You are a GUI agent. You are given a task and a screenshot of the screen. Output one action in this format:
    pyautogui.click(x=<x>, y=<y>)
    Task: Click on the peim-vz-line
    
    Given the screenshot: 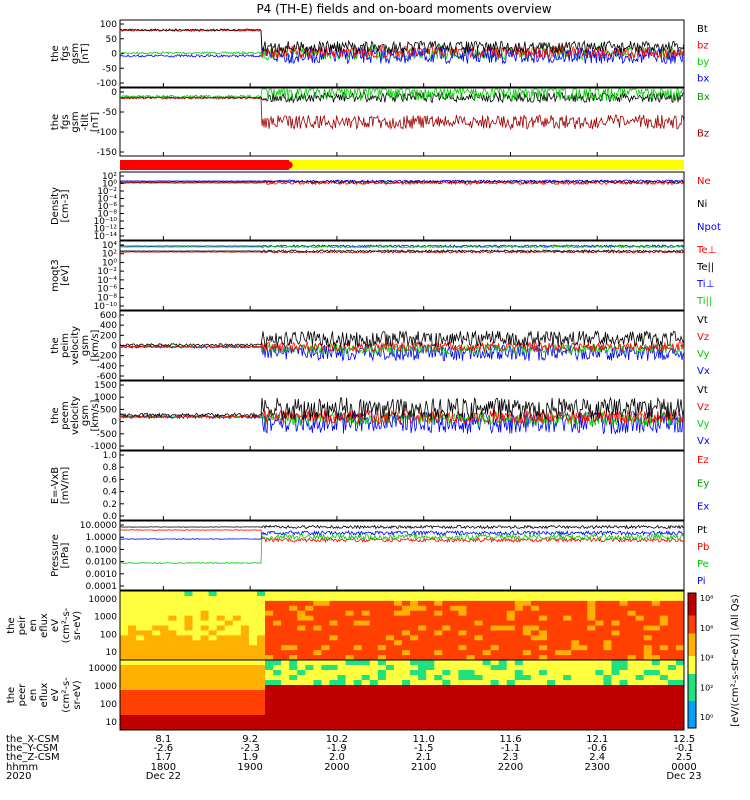 What is the action you would take?
    pyautogui.click(x=402, y=347)
    